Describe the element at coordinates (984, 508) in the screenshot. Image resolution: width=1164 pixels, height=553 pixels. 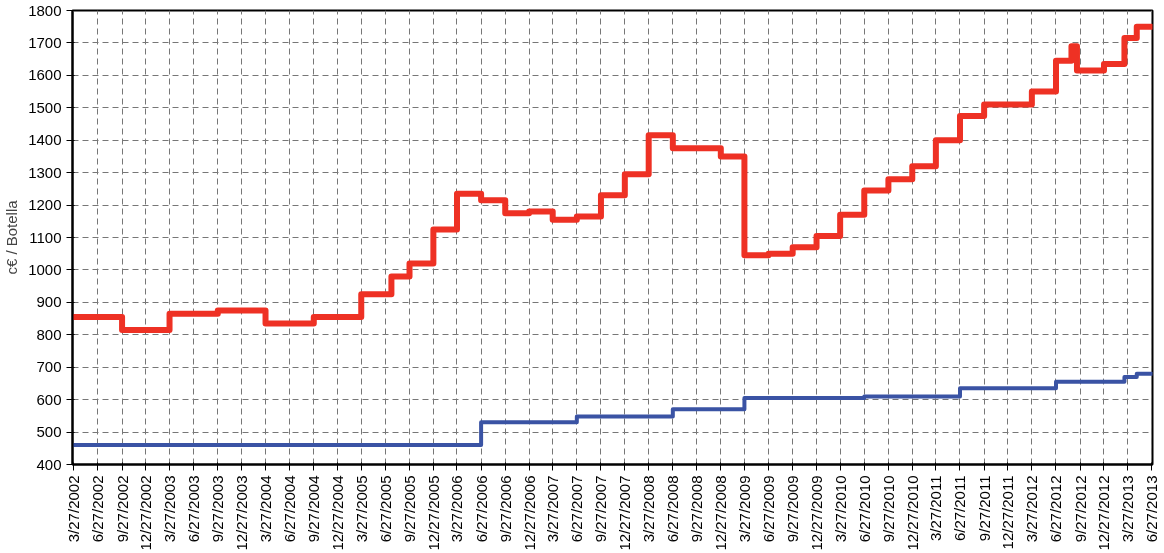
I see `x-tick-label: 9/27/2011` at that location.